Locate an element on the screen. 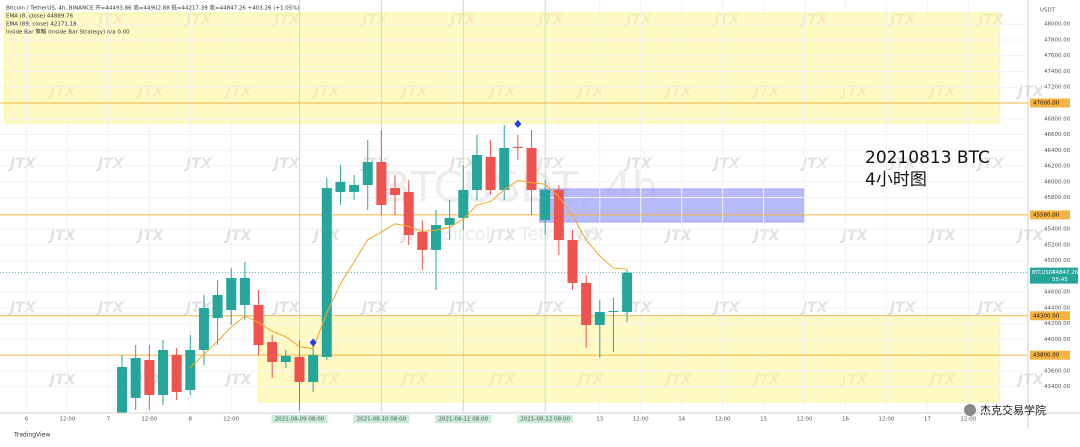 This screenshot has width=1080, height=447. y-tick-label: 47400.00 is located at coordinates (1057, 72).